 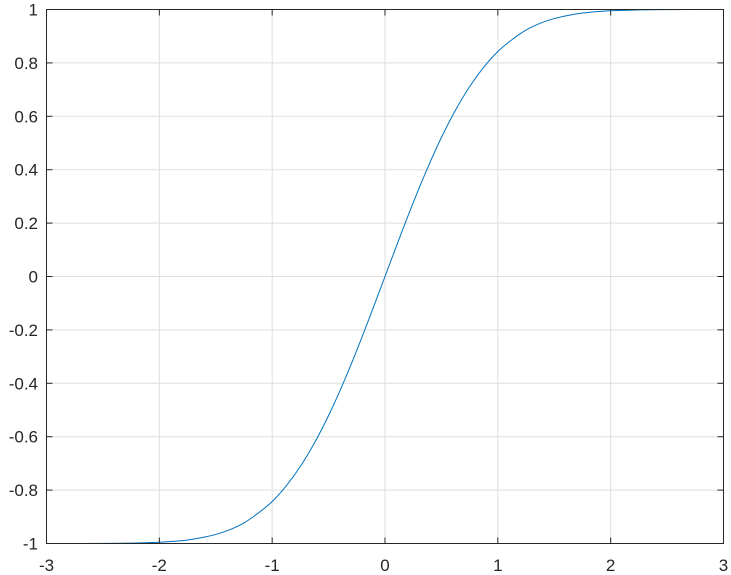 I want to click on y-tick-label: -0.8, so click(x=23, y=490).